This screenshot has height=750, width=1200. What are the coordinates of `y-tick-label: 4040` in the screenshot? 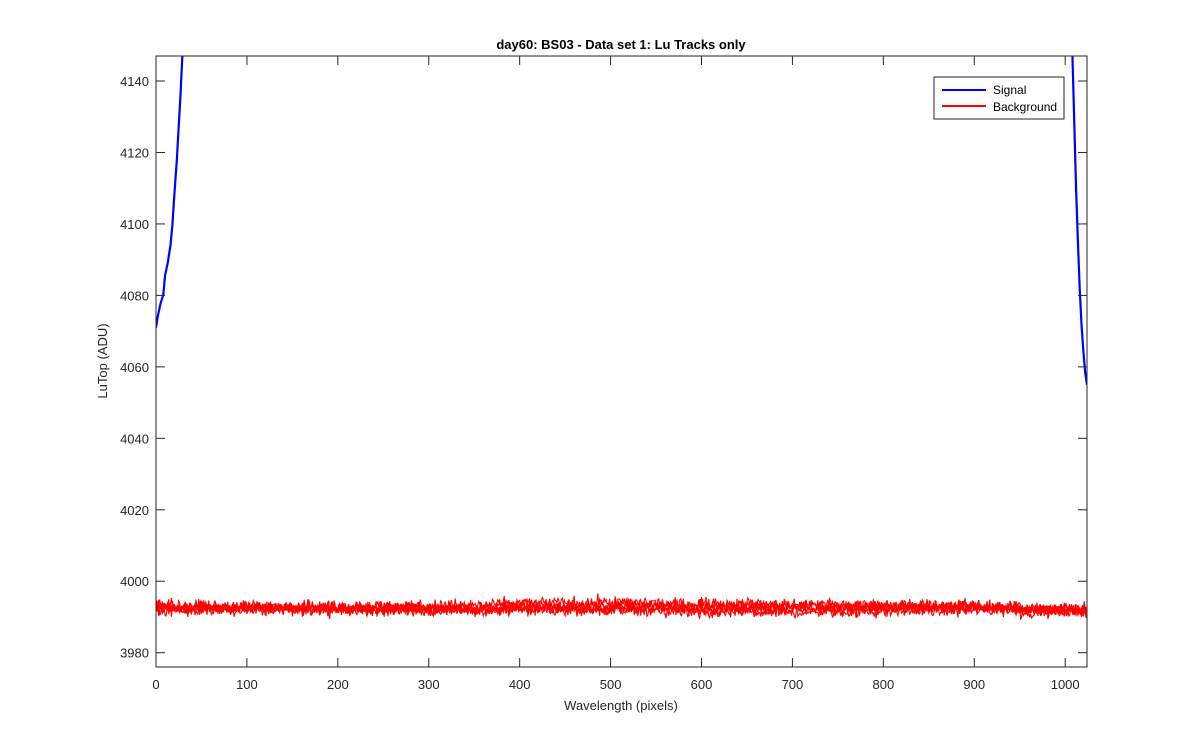 It's located at (134, 438).